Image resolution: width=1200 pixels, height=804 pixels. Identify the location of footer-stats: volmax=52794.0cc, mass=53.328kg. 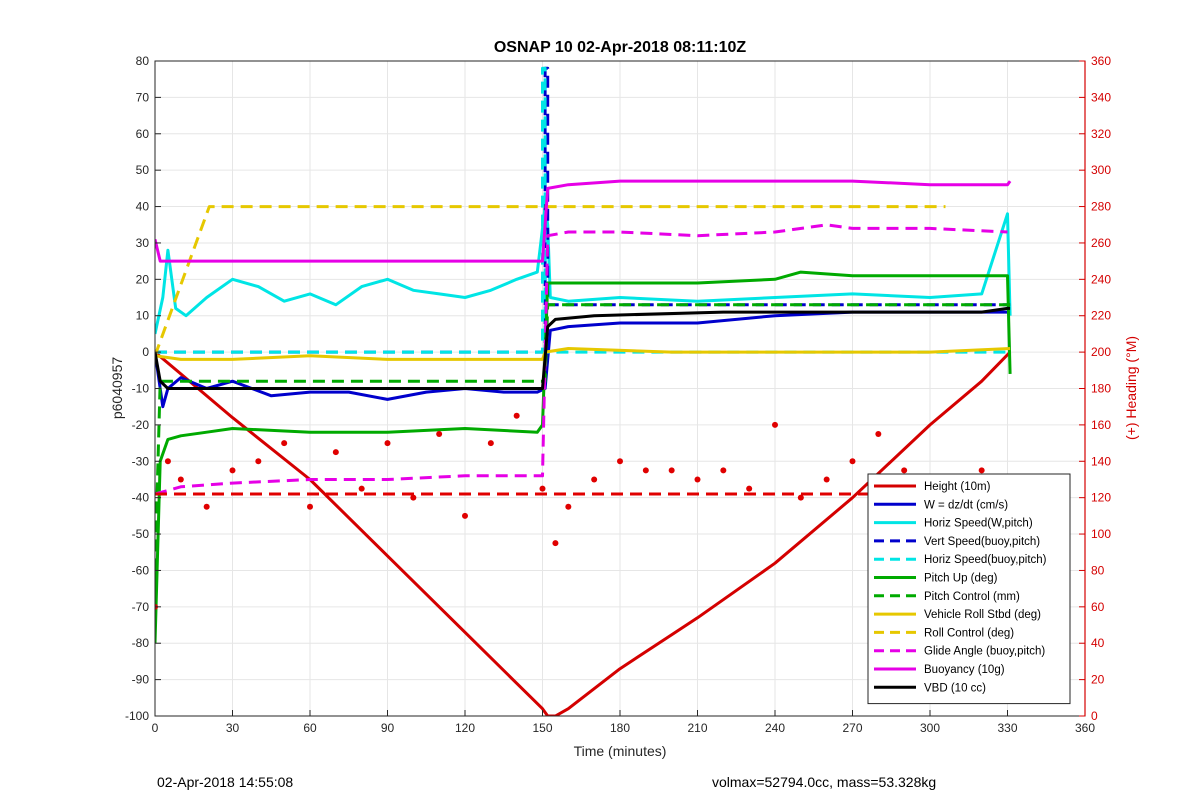
(824, 782).